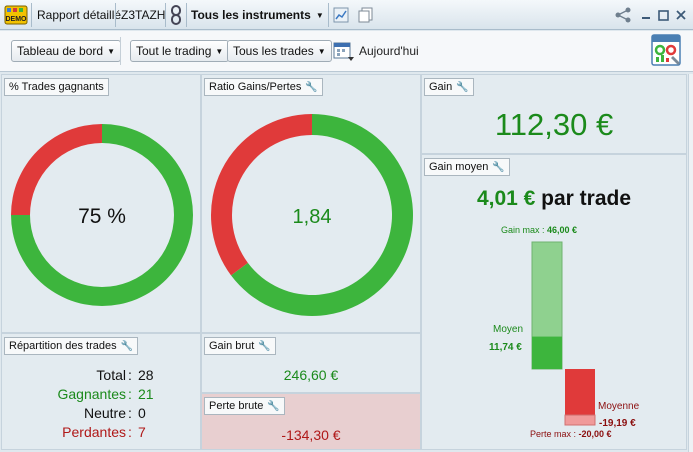 This screenshot has height=452, width=693. What do you see at coordinates (143, 15) in the screenshot?
I see `account-label: Z3TAZH` at bounding box center [143, 15].